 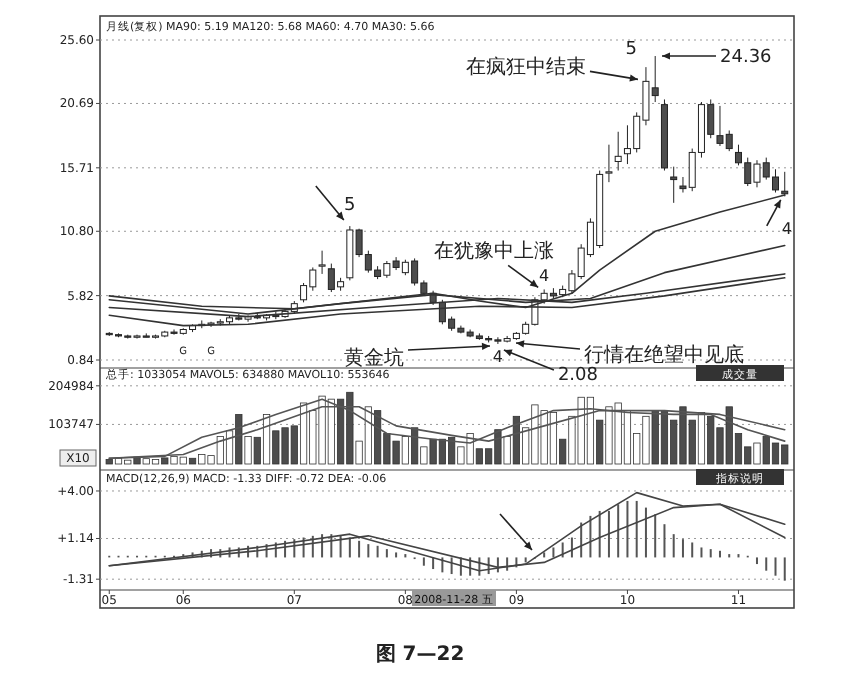 I want to click on annotation: 黄金坑, so click(x=374, y=358).